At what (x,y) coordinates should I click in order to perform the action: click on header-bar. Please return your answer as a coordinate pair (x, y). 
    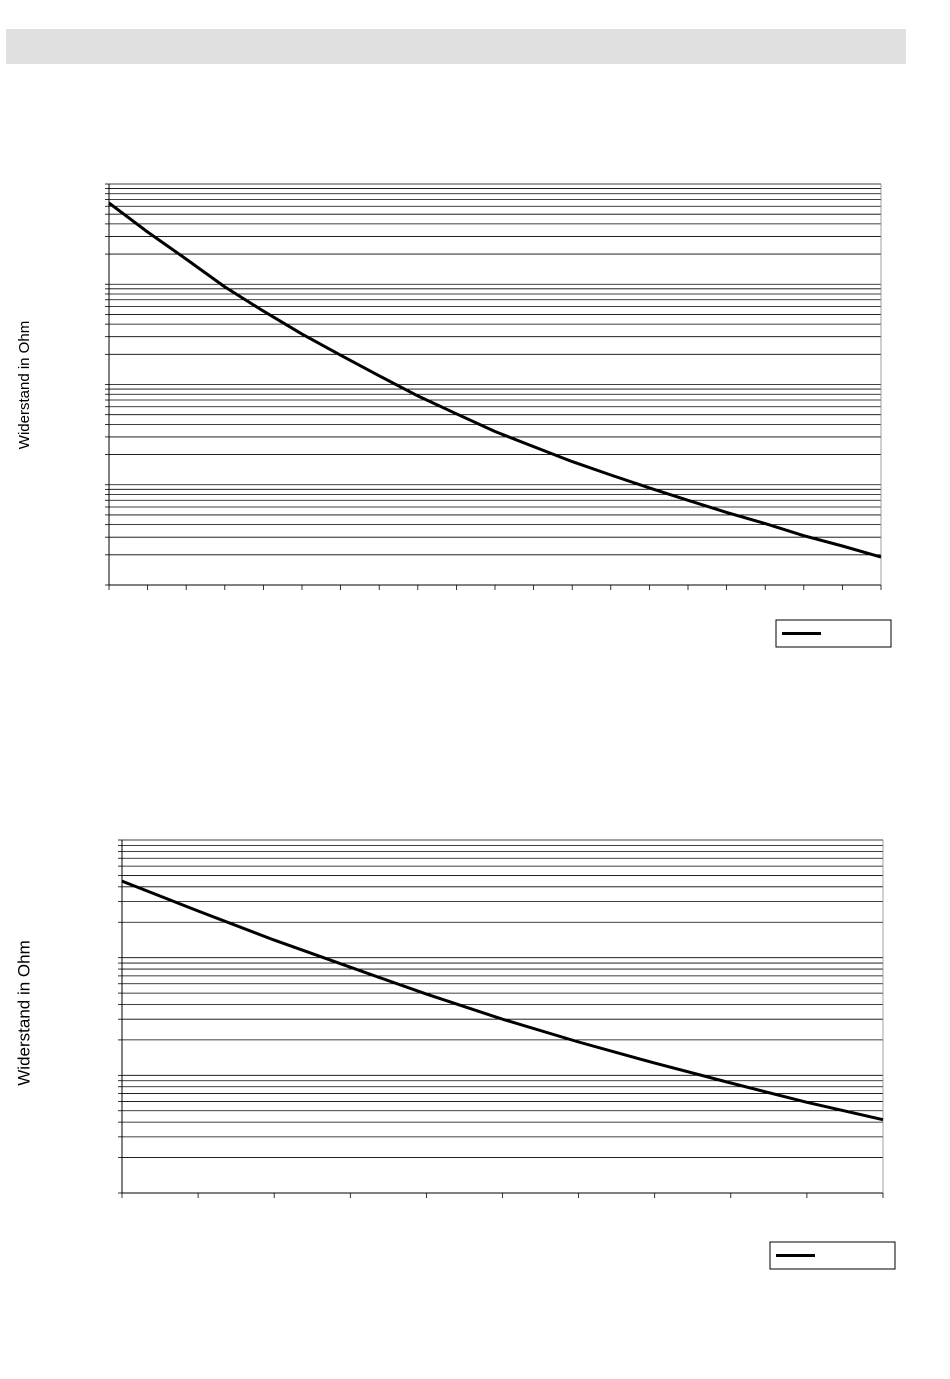
    Looking at the image, I should click on (456, 46).